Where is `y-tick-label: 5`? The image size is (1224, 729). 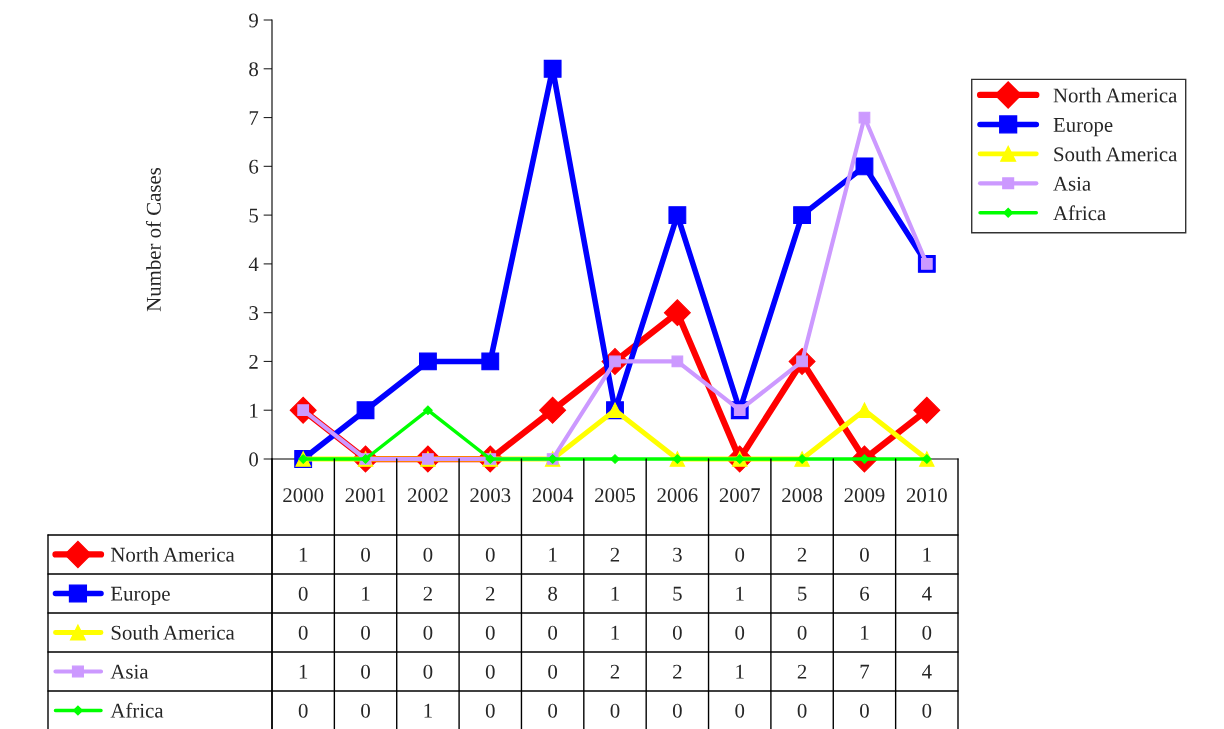 y-tick-label: 5 is located at coordinates (253, 215).